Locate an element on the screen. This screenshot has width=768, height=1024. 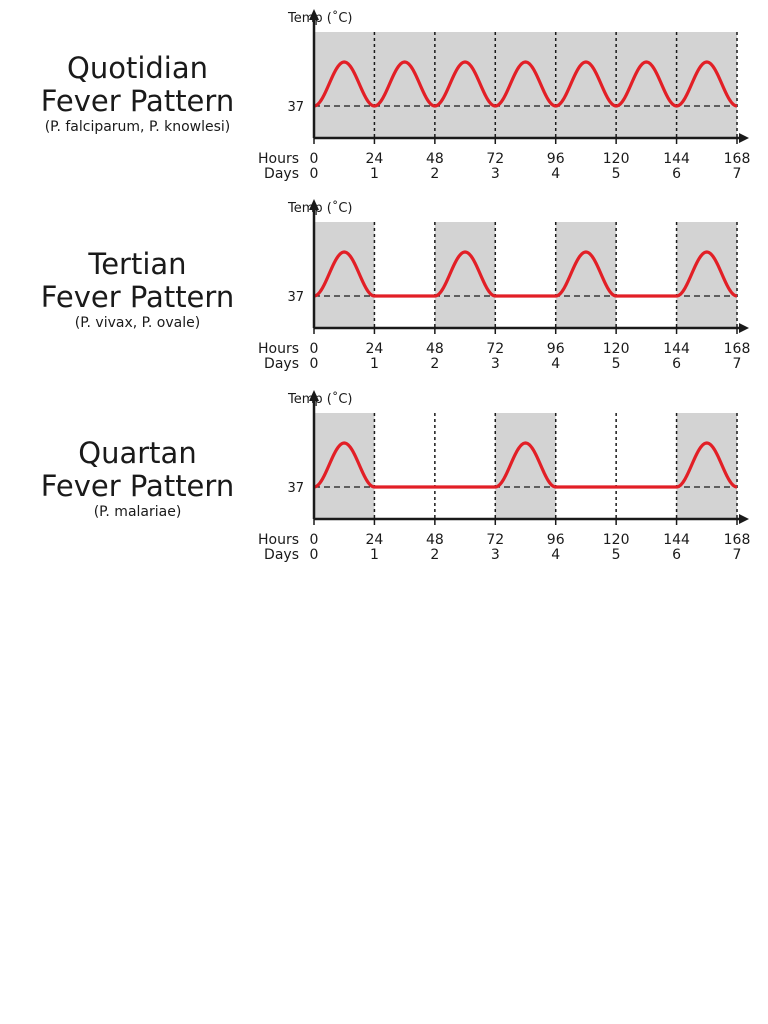
pattern-name: Quotidian is located at coordinates (137, 68).